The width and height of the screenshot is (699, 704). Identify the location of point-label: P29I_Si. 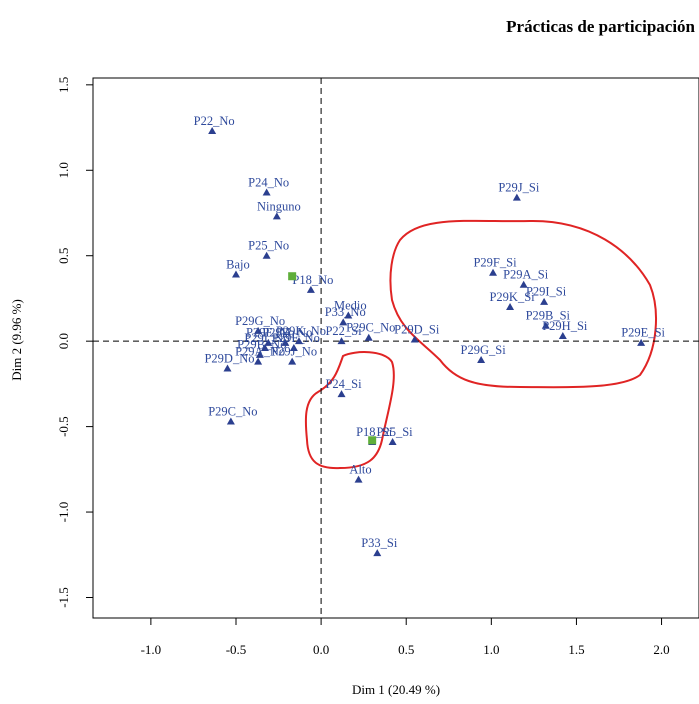
(546, 292).